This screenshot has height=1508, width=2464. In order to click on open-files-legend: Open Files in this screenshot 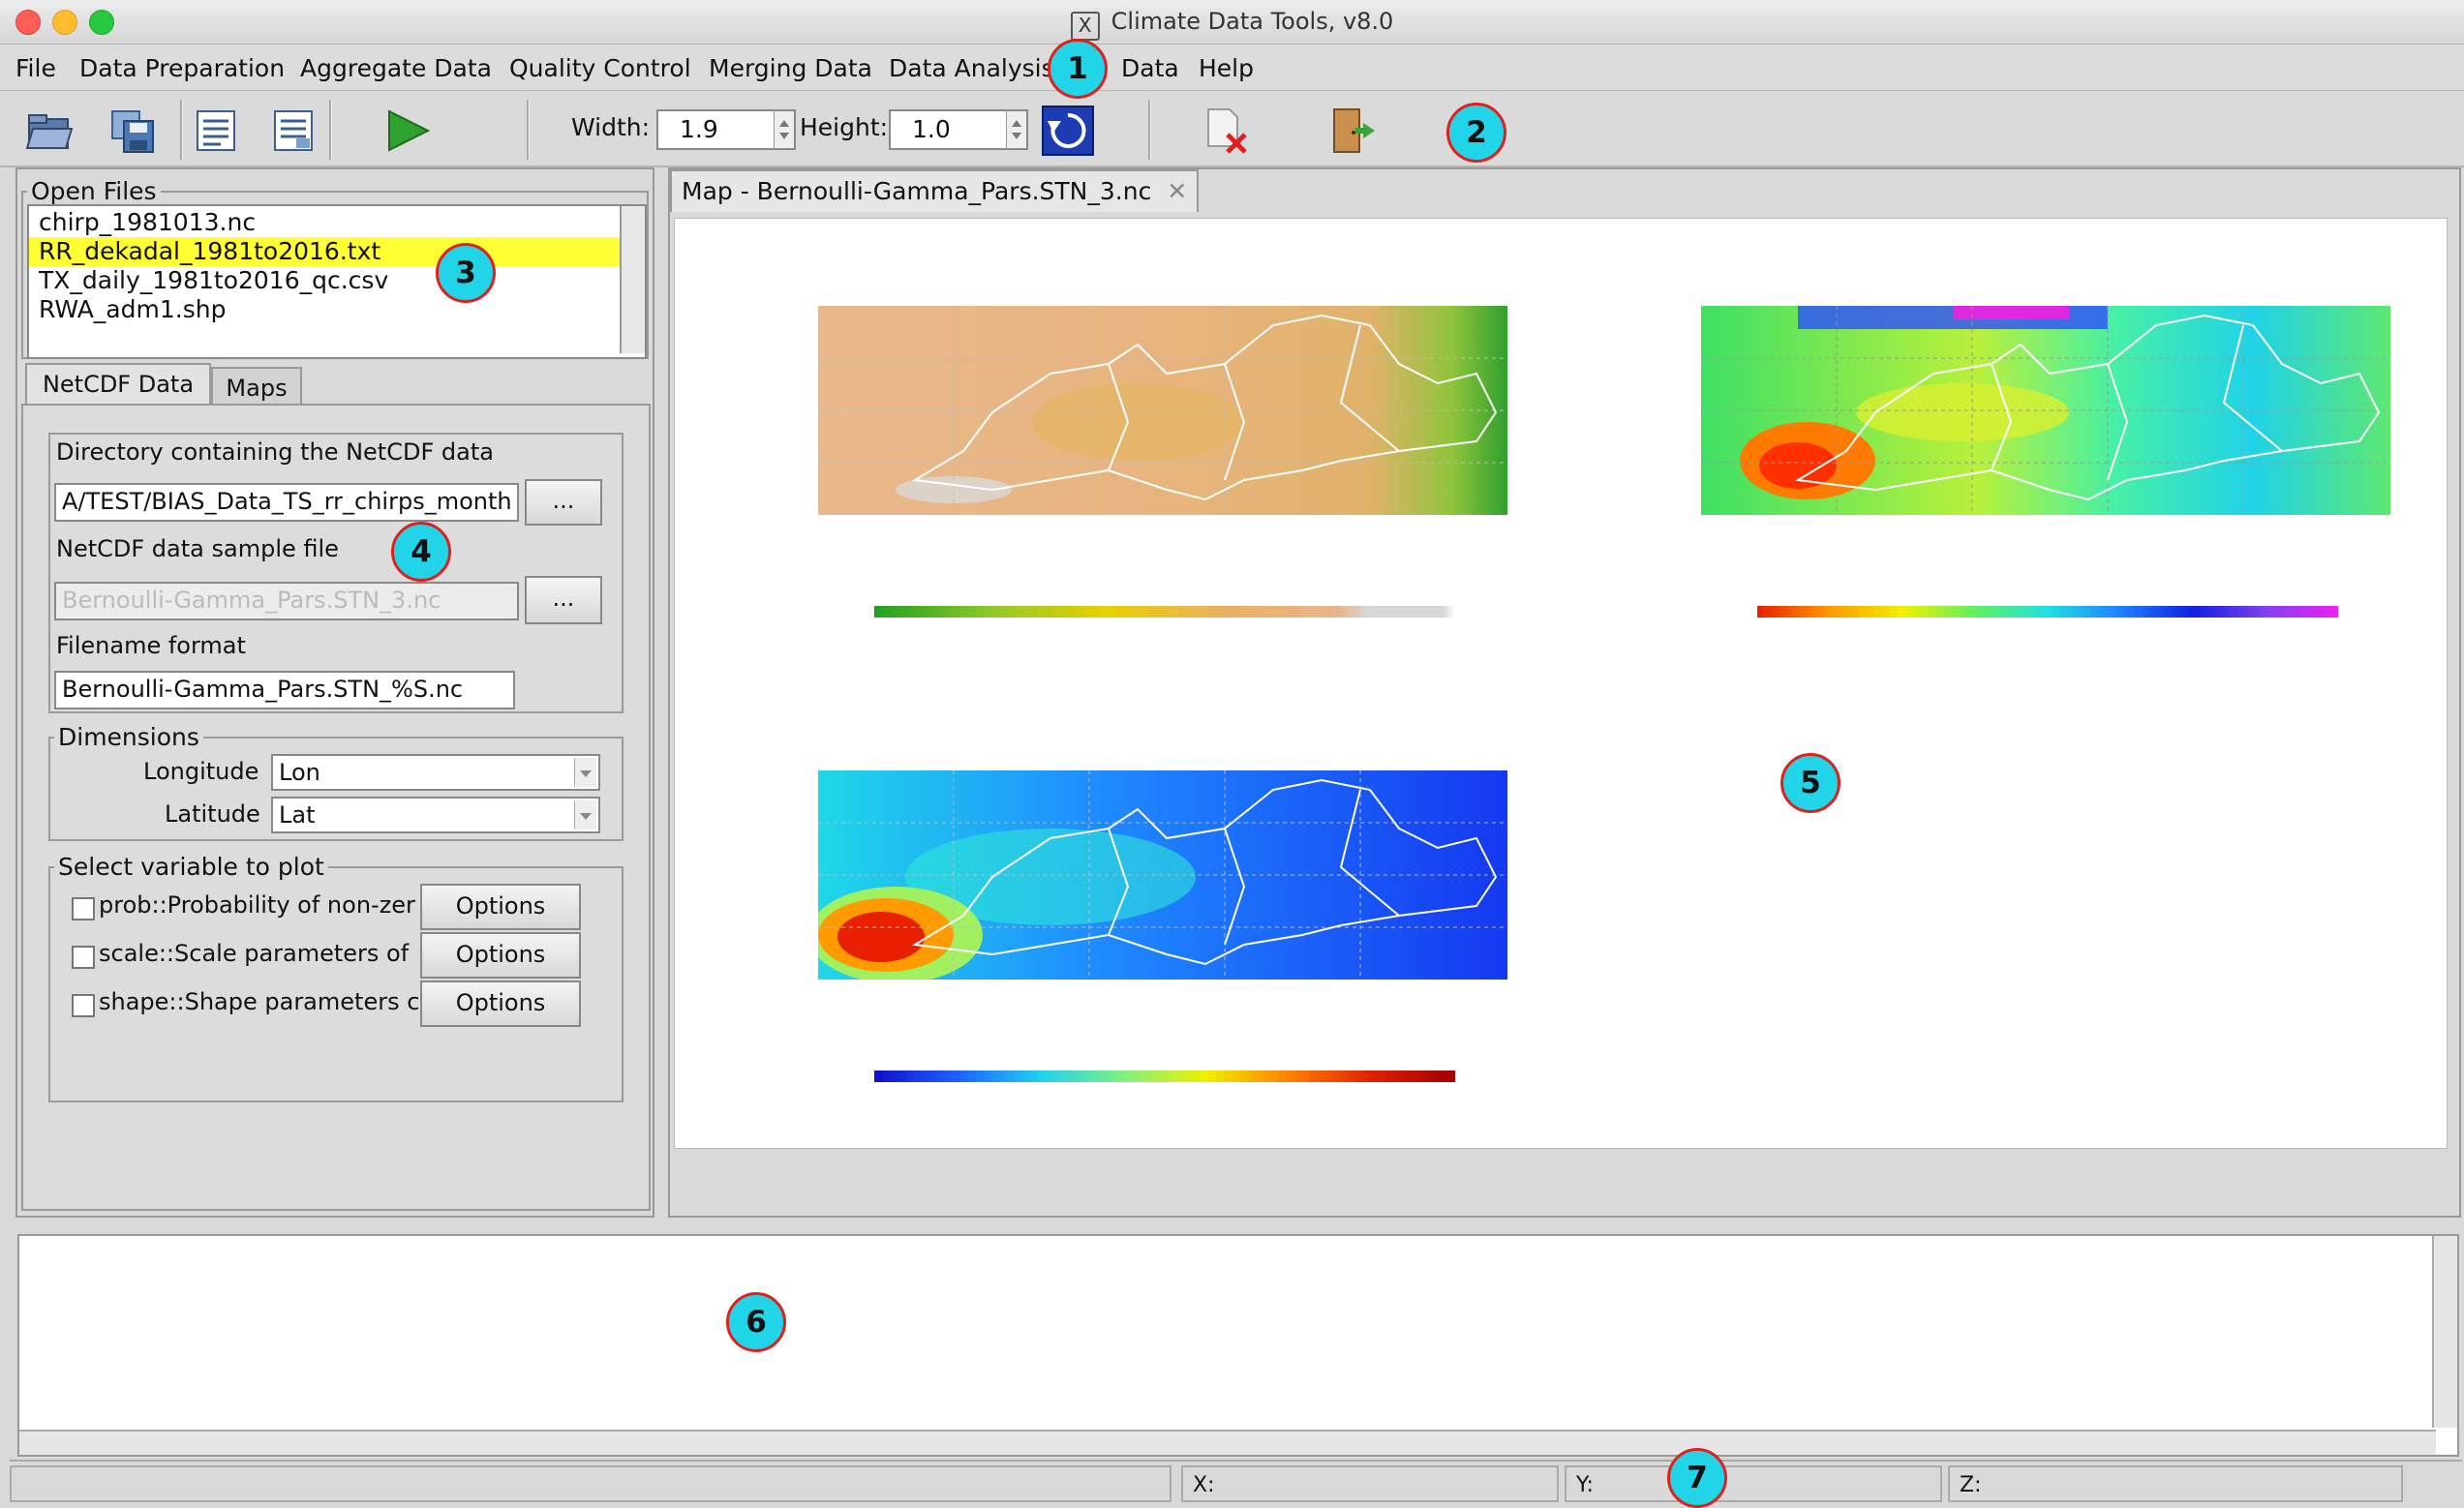, I will do `click(94, 191)`.